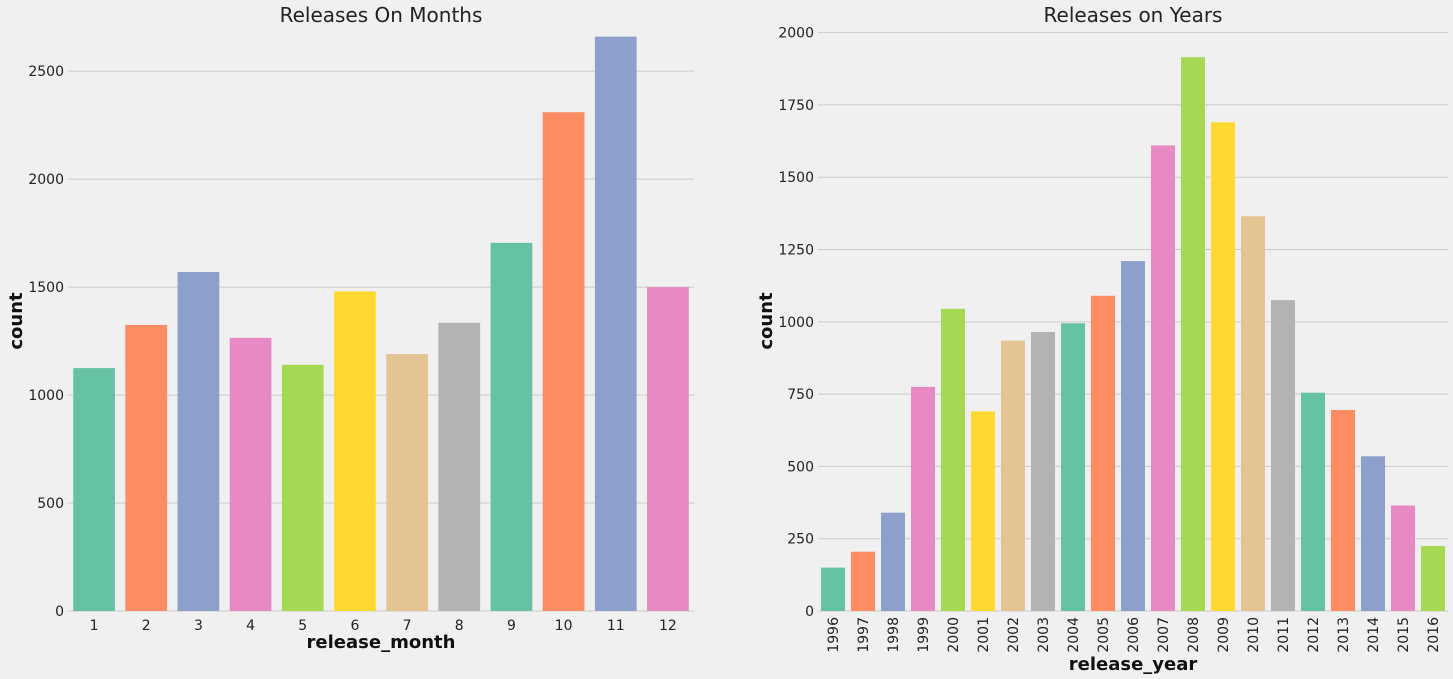 The image size is (1453, 679). Describe the element at coordinates (46, 342) in the screenshot. I see `y-tick-labels: 0 500 1000 1500 2000 2500` at that location.